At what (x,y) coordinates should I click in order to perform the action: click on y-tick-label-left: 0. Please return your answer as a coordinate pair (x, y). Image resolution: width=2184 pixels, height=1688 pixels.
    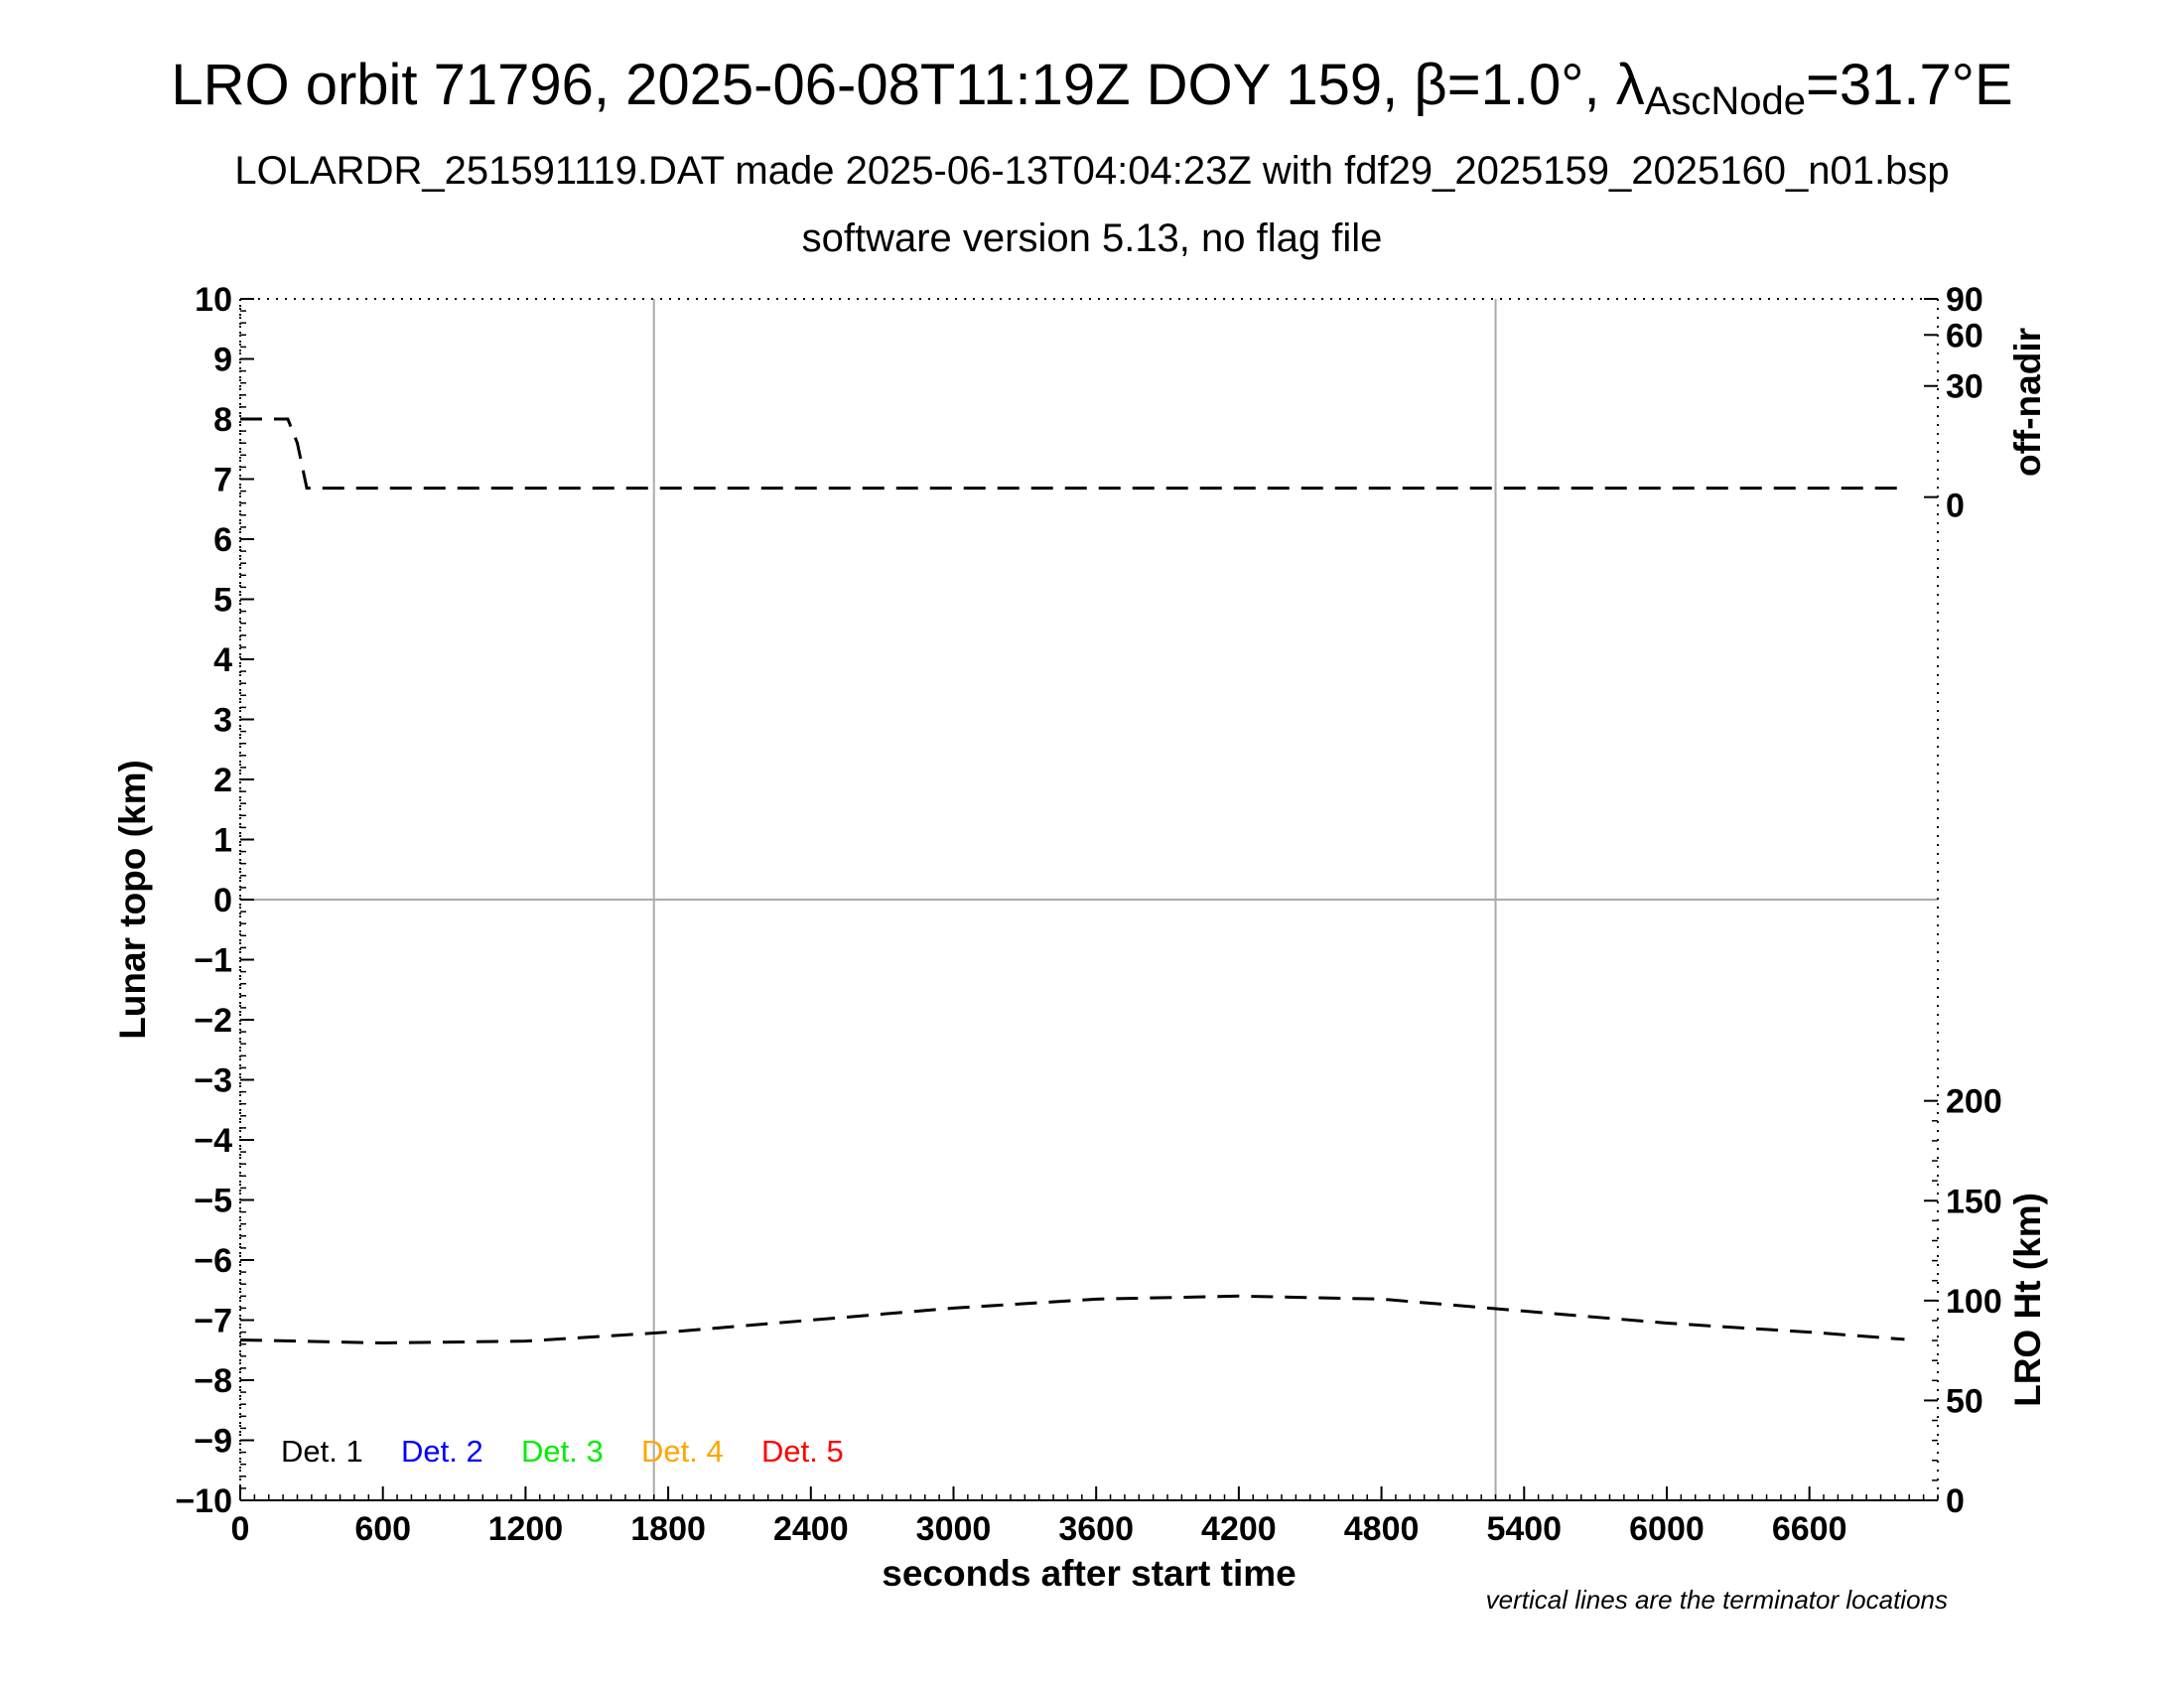
    Looking at the image, I should click on (222, 900).